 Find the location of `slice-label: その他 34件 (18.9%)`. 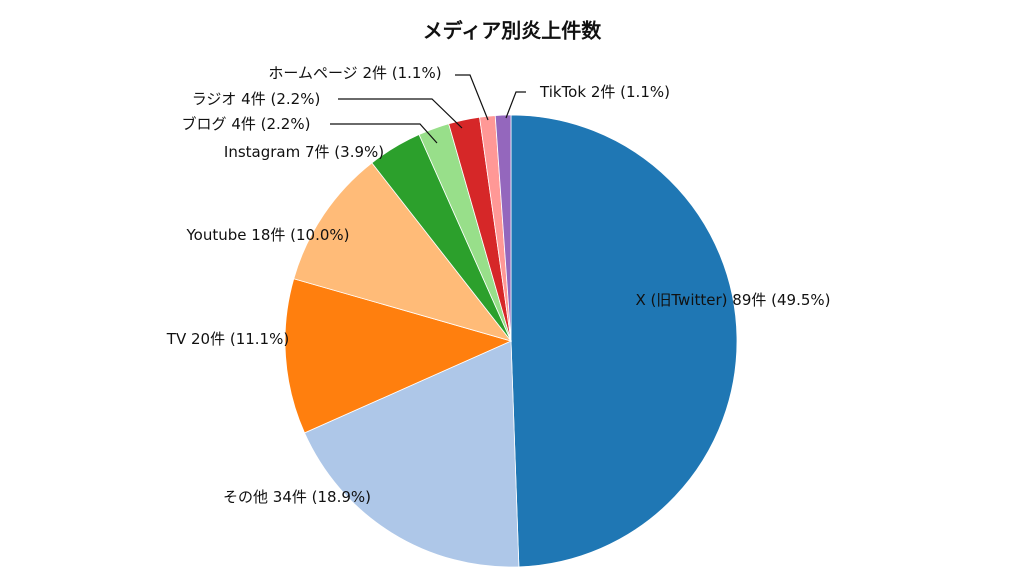

slice-label: その他 34件 (18.9%) is located at coordinates (297, 497).